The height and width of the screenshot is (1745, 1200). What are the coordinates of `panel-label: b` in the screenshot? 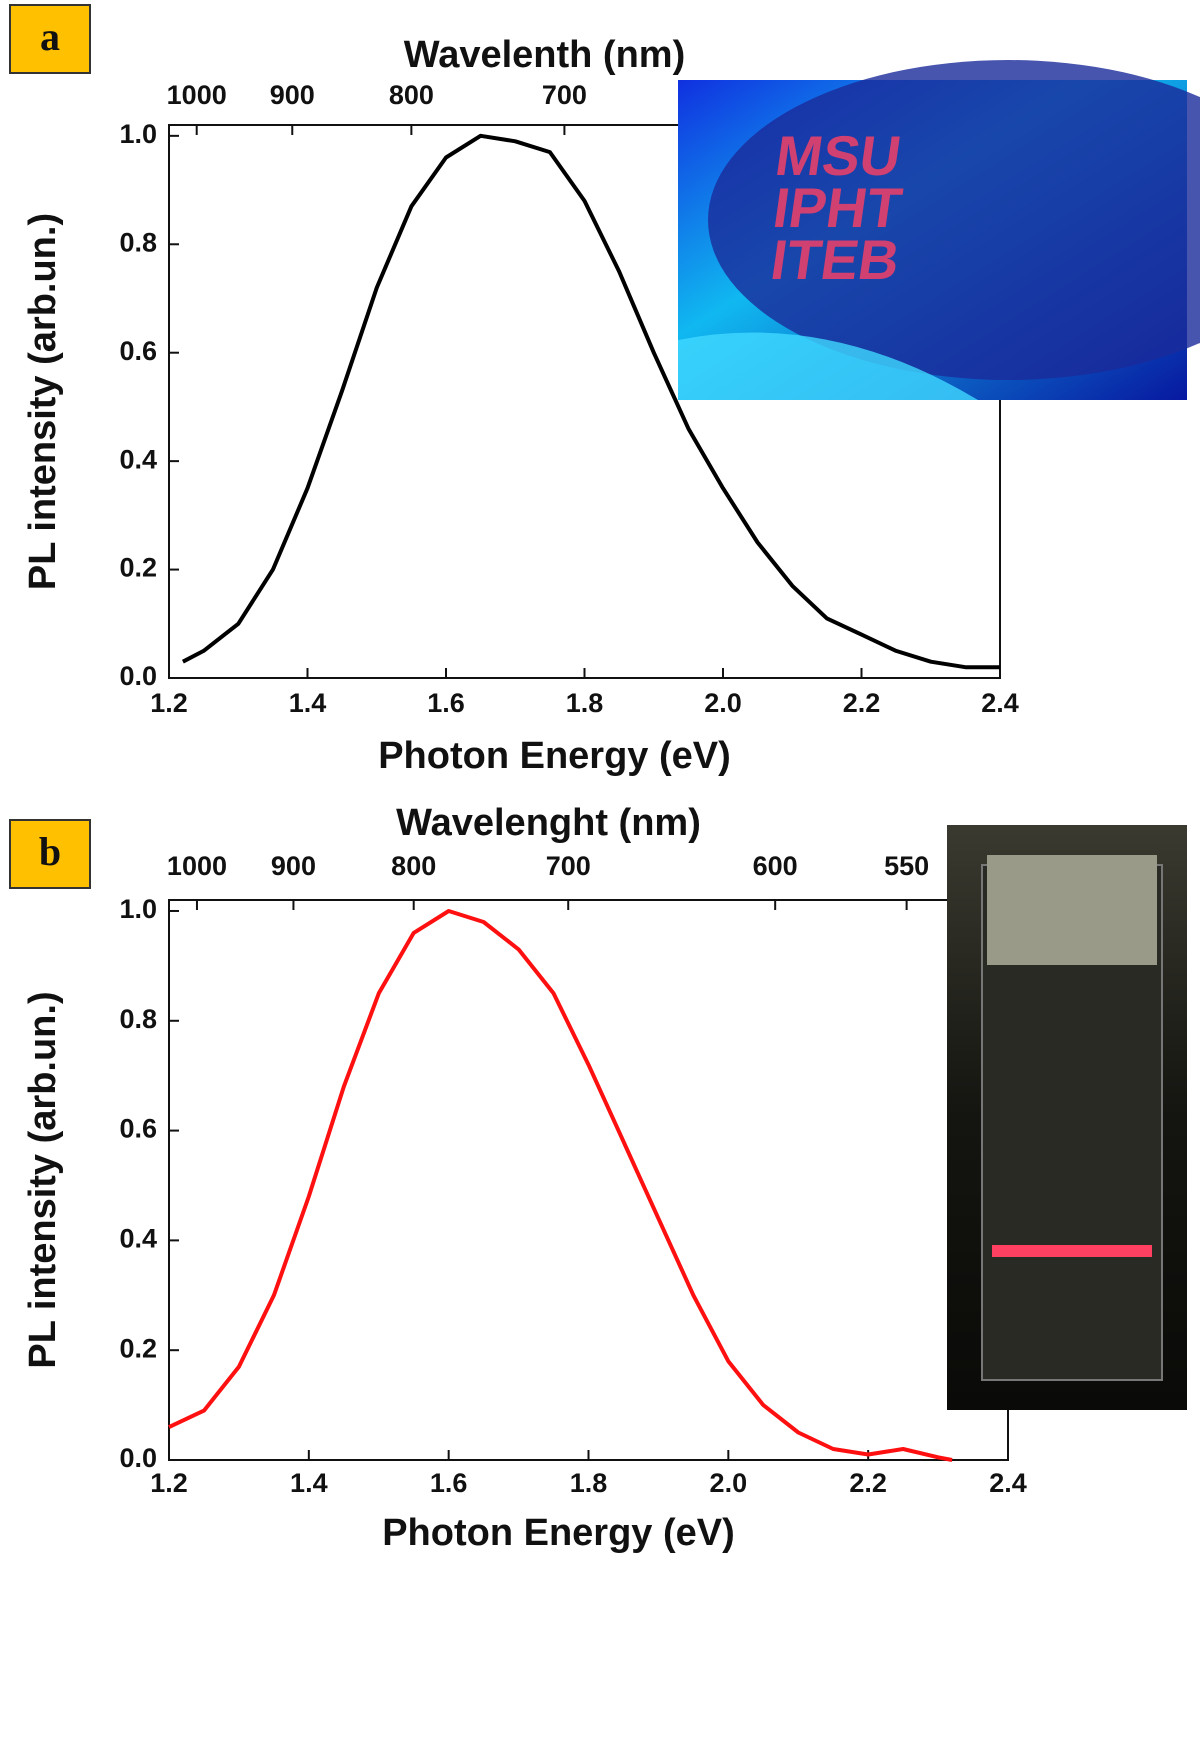 It's located at (50, 851).